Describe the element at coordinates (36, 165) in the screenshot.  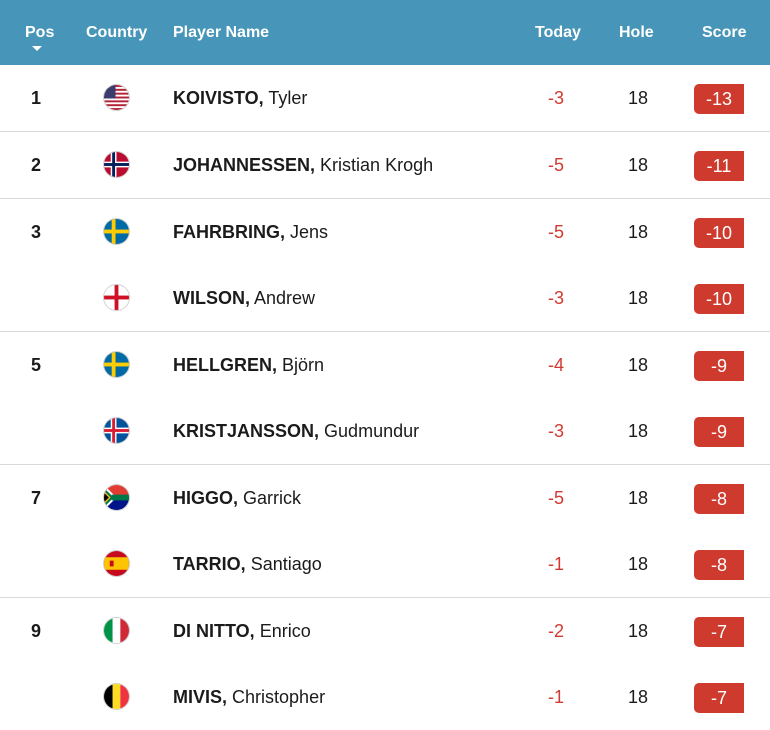
I see `position: 2` at that location.